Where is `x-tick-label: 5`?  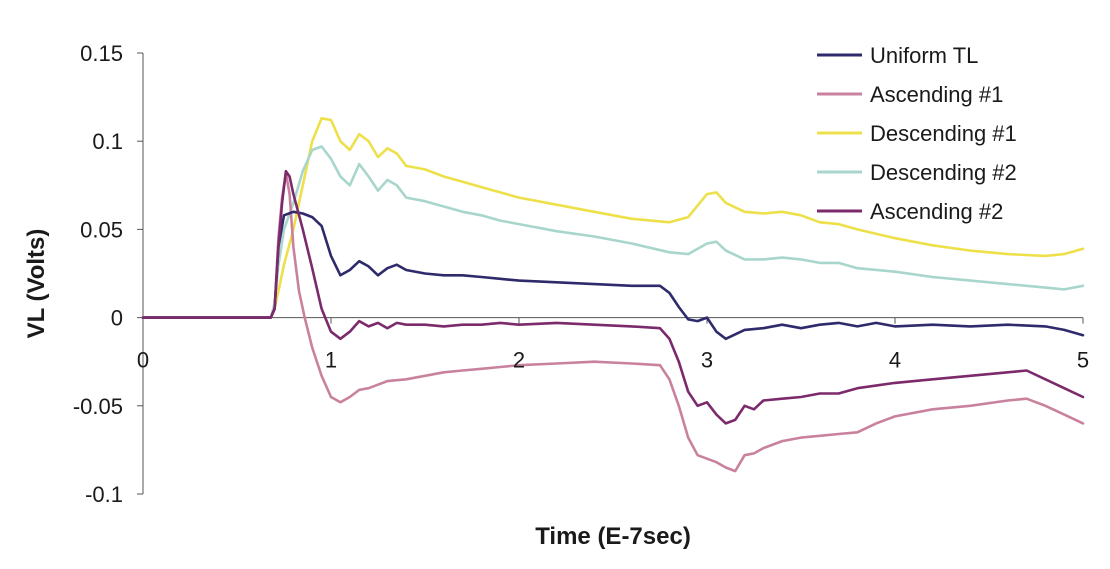
x-tick-label: 5 is located at coordinates (1083, 360).